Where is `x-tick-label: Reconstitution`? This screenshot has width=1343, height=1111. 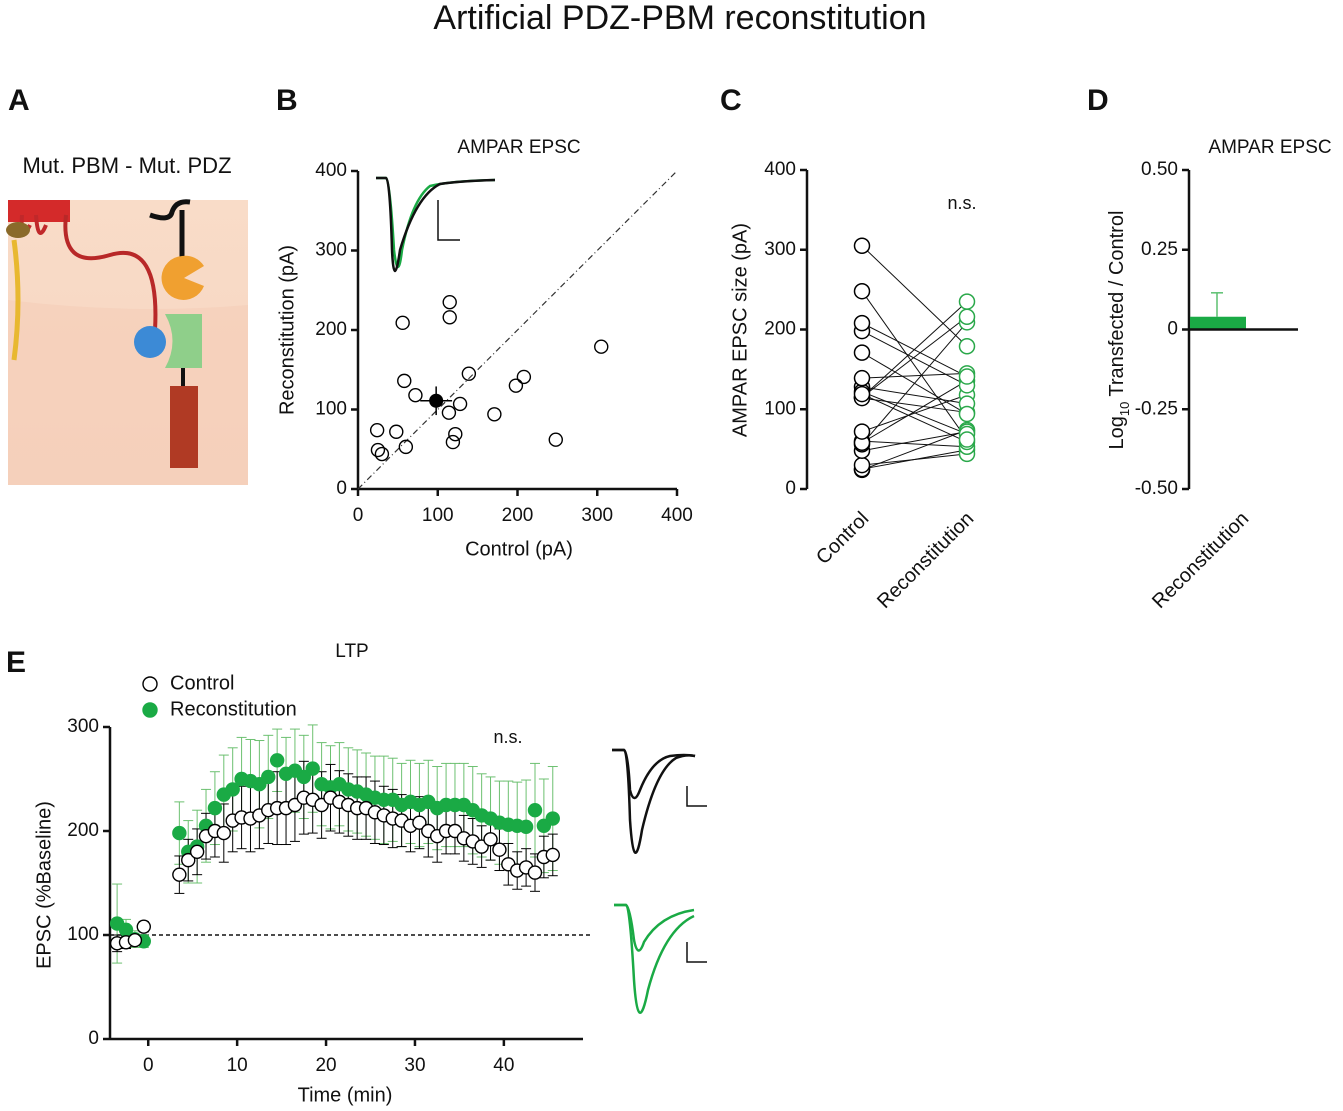
x-tick-label: Reconstitution is located at coordinates (925, 560).